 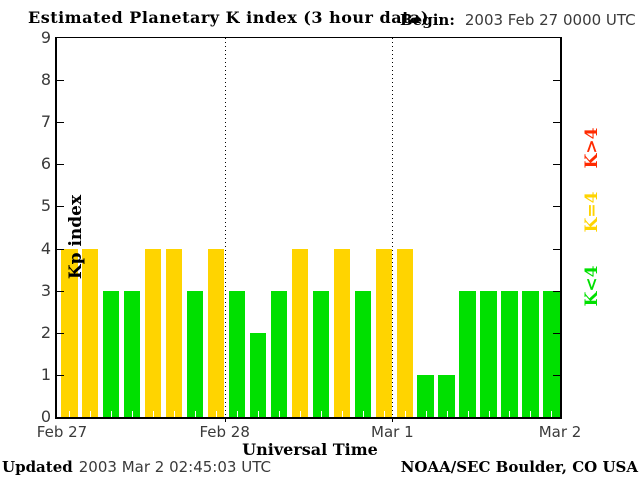 What do you see at coordinates (560, 432) in the screenshot?
I see `x-day-label: Mar 2` at bounding box center [560, 432].